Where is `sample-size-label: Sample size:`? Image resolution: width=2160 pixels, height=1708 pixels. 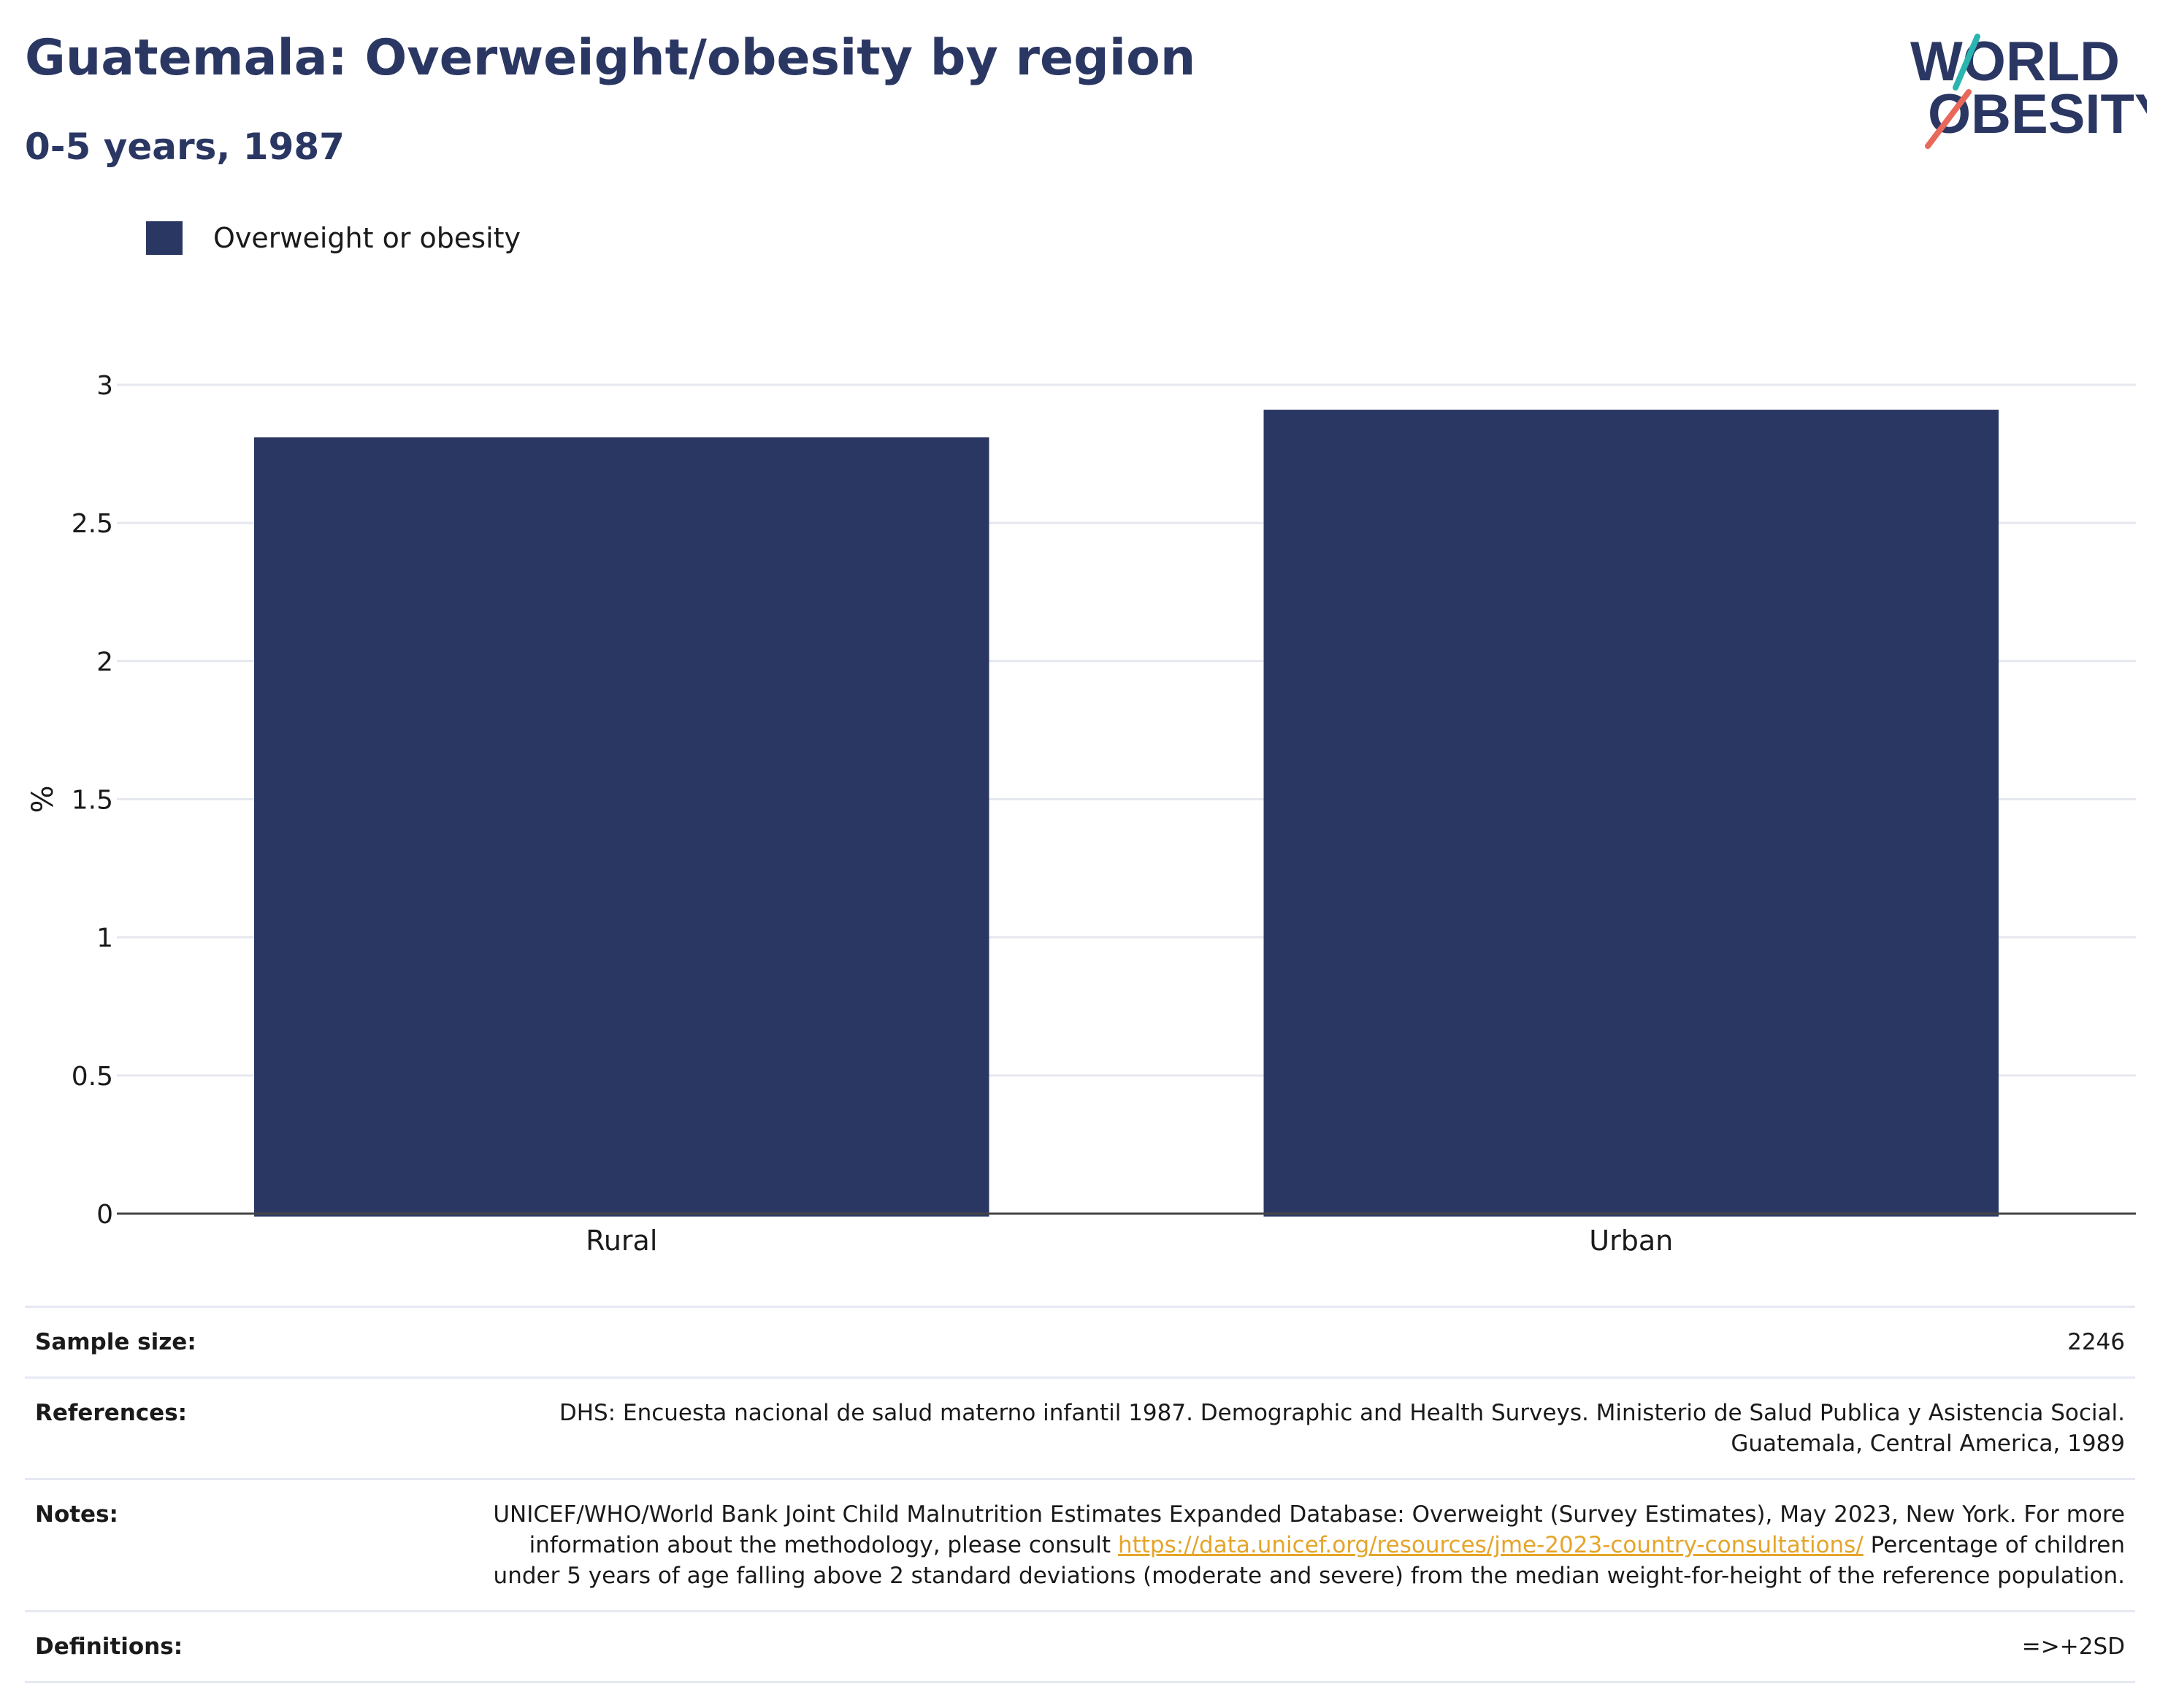
sample-size-label: Sample size: is located at coordinates (116, 1342).